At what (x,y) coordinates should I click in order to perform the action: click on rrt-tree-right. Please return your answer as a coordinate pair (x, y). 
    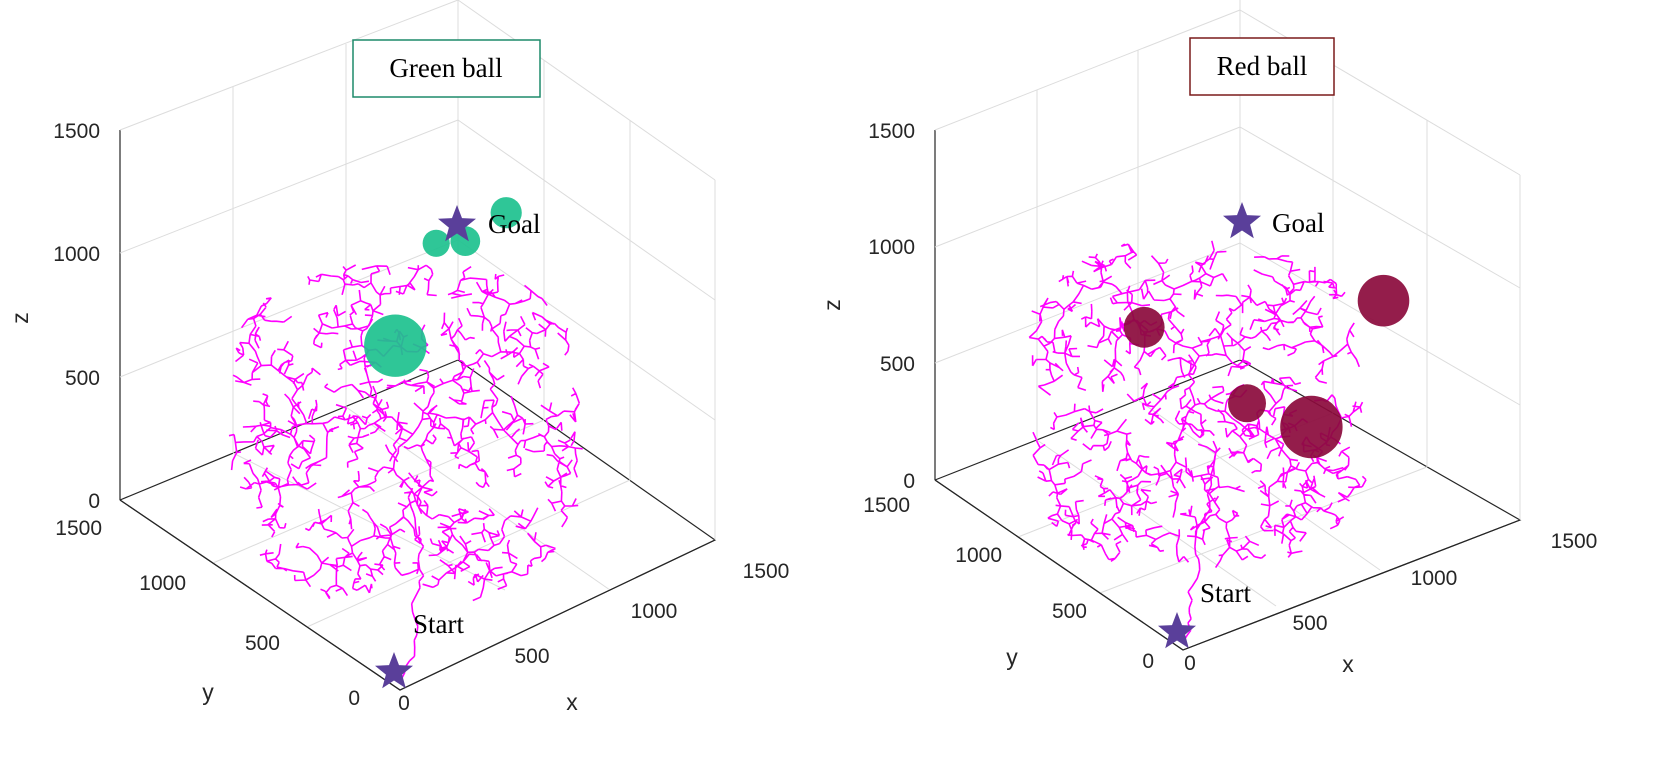
    Looking at the image, I should click on (1197, 441).